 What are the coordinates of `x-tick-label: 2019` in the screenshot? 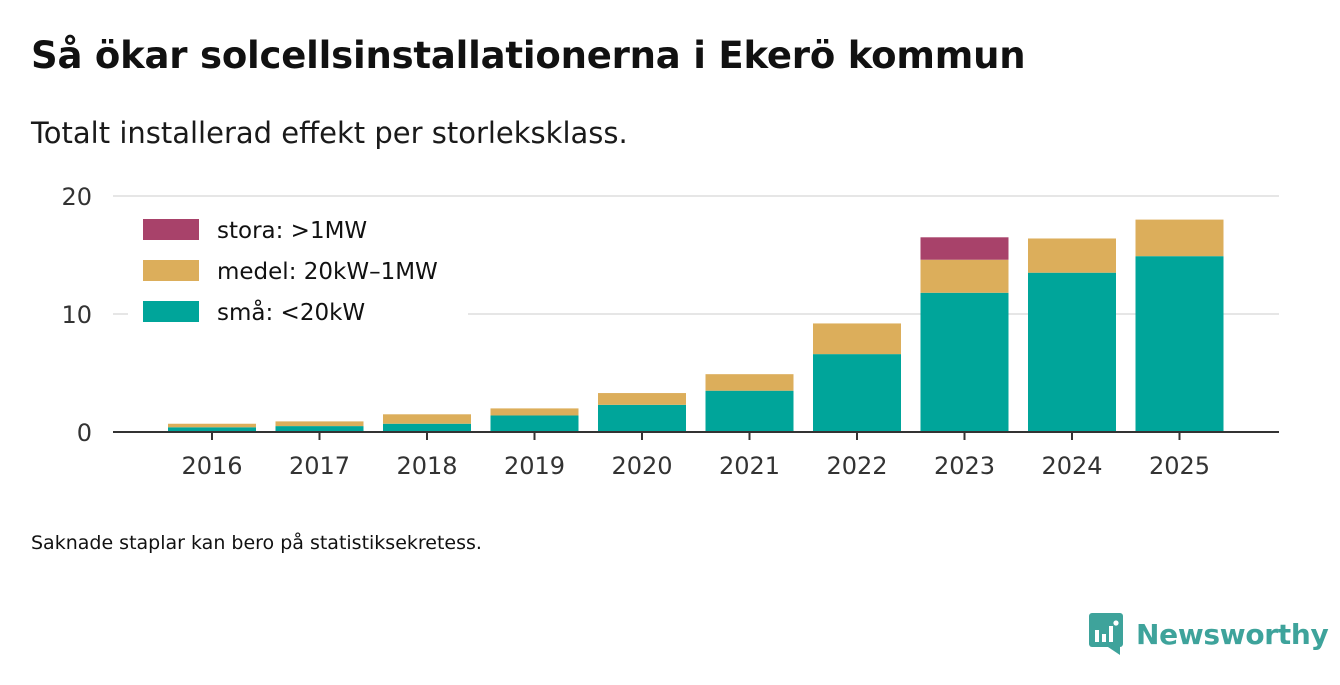 It's located at (534, 466).